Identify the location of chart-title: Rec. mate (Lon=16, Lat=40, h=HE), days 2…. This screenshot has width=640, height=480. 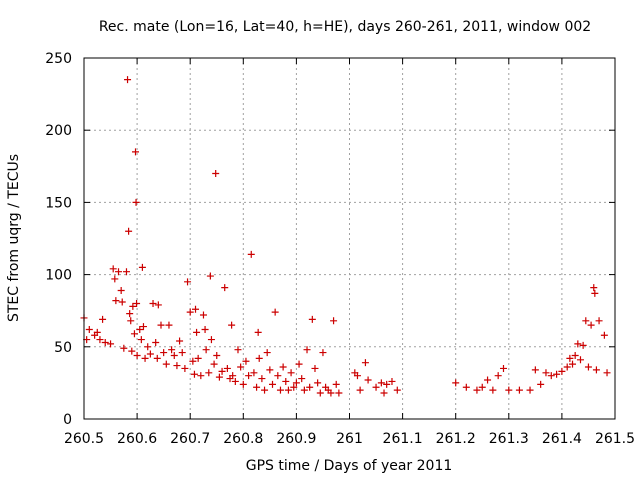
(345, 27).